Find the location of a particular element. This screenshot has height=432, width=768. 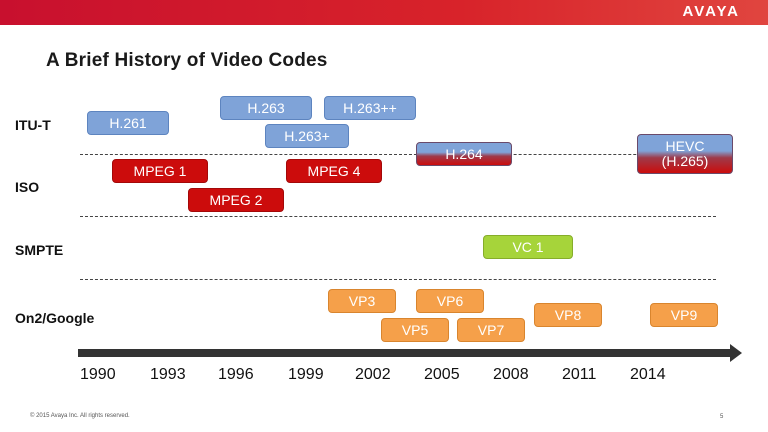

codec-vc1-label: VC 1 is located at coordinates (528, 246).